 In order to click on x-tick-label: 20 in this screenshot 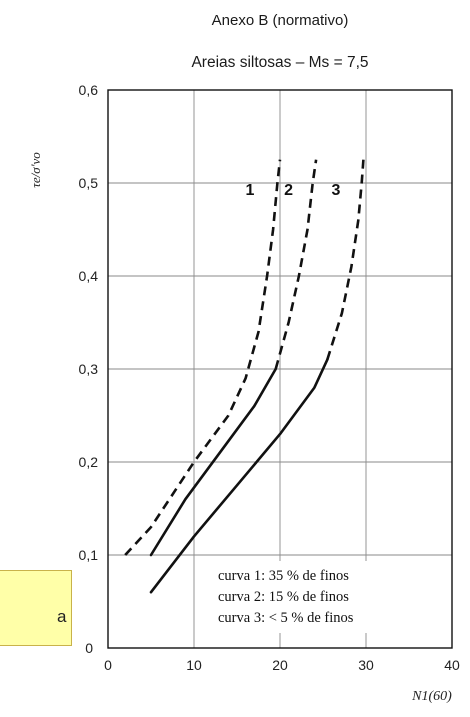, I will do `click(280, 665)`.